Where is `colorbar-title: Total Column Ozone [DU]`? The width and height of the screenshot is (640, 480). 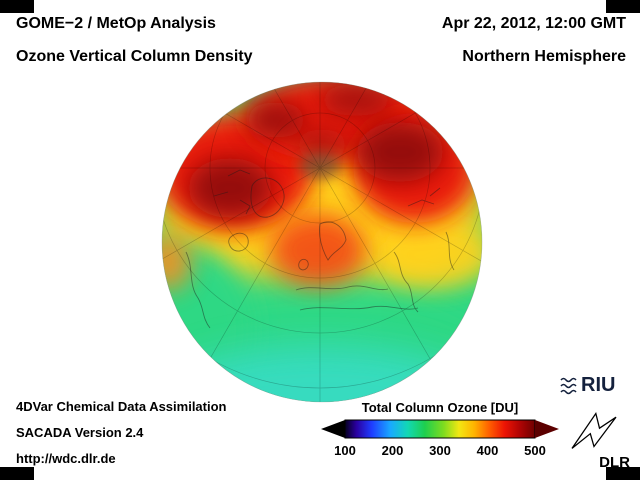
colorbar-title: Total Column Ozone [DU] is located at coordinates (440, 407).